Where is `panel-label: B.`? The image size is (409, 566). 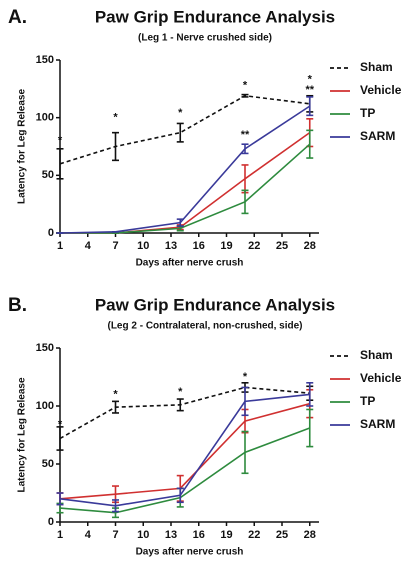 panel-label: B. is located at coordinates (17, 305).